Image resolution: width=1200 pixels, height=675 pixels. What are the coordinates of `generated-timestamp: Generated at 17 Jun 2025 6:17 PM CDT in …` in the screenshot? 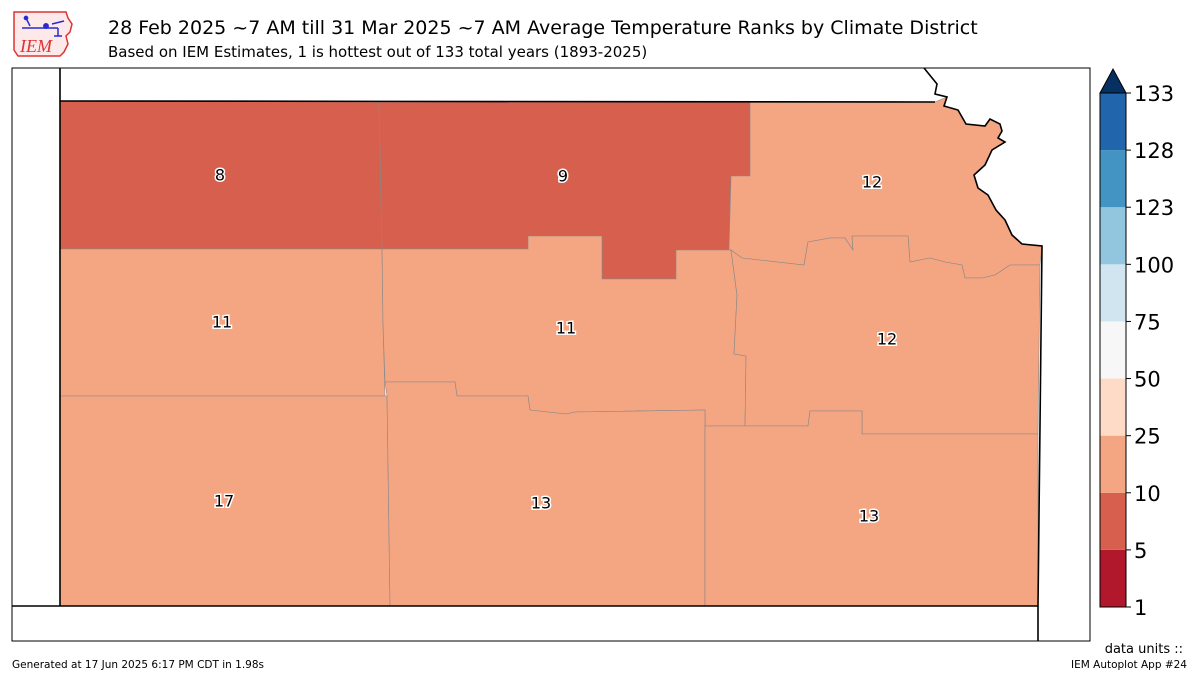 It's located at (138, 665).